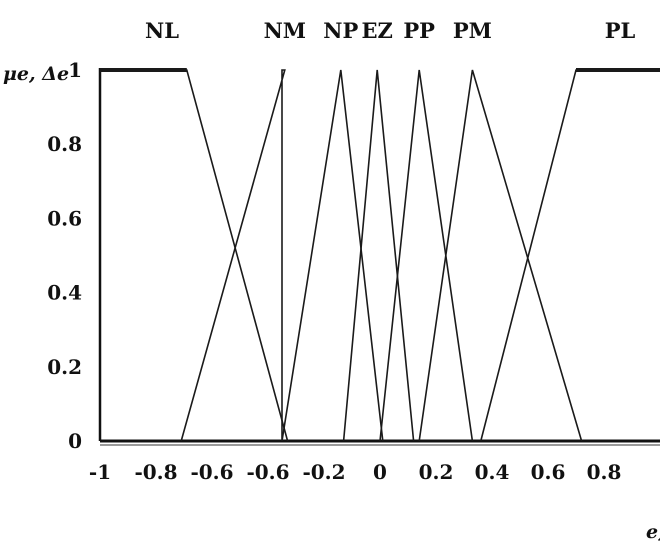 The height and width of the screenshot is (552, 660). What do you see at coordinates (377, 30) in the screenshot?
I see `series-label-ez: EZ` at bounding box center [377, 30].